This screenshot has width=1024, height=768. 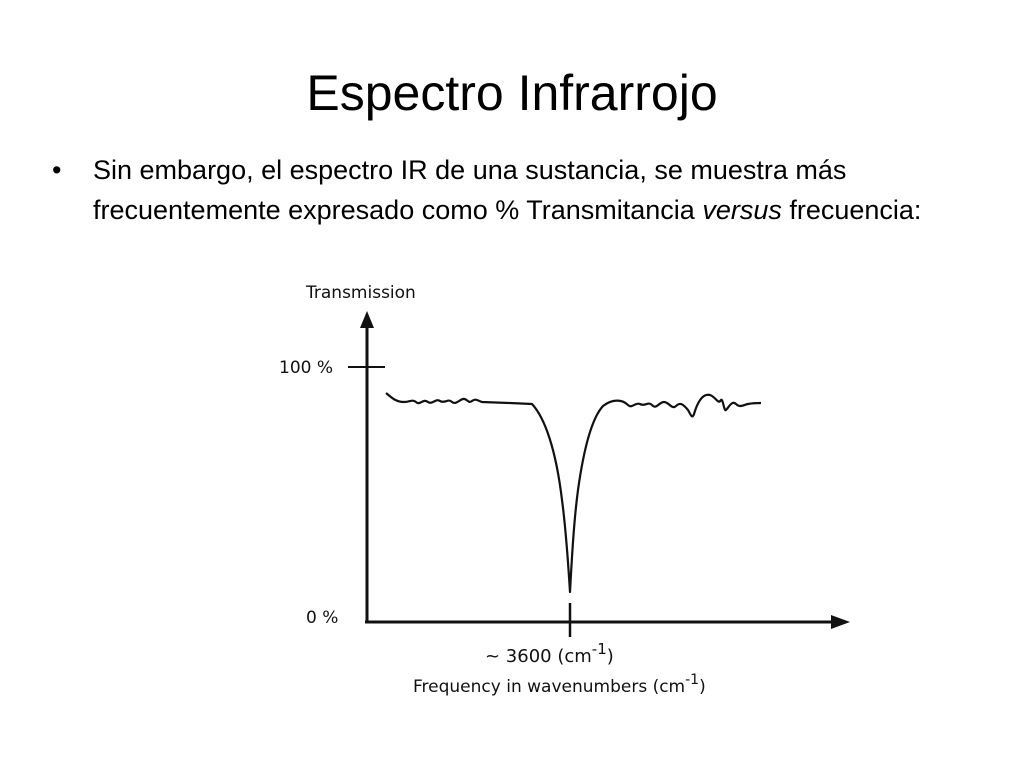 What do you see at coordinates (538, 656) in the screenshot?
I see `x-marker-label-text: ~ 3600 (cm` at bounding box center [538, 656].